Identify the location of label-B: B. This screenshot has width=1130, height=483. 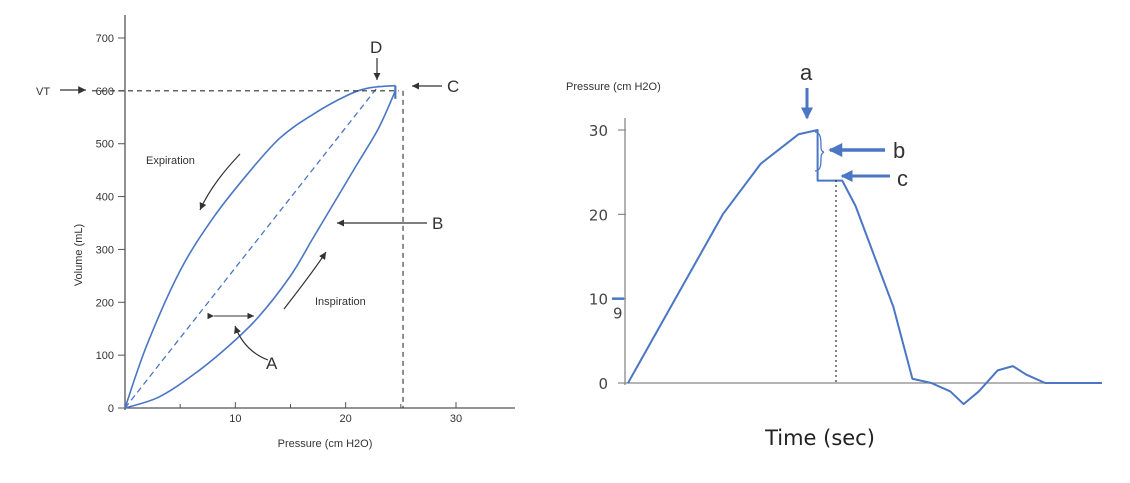
(437, 223).